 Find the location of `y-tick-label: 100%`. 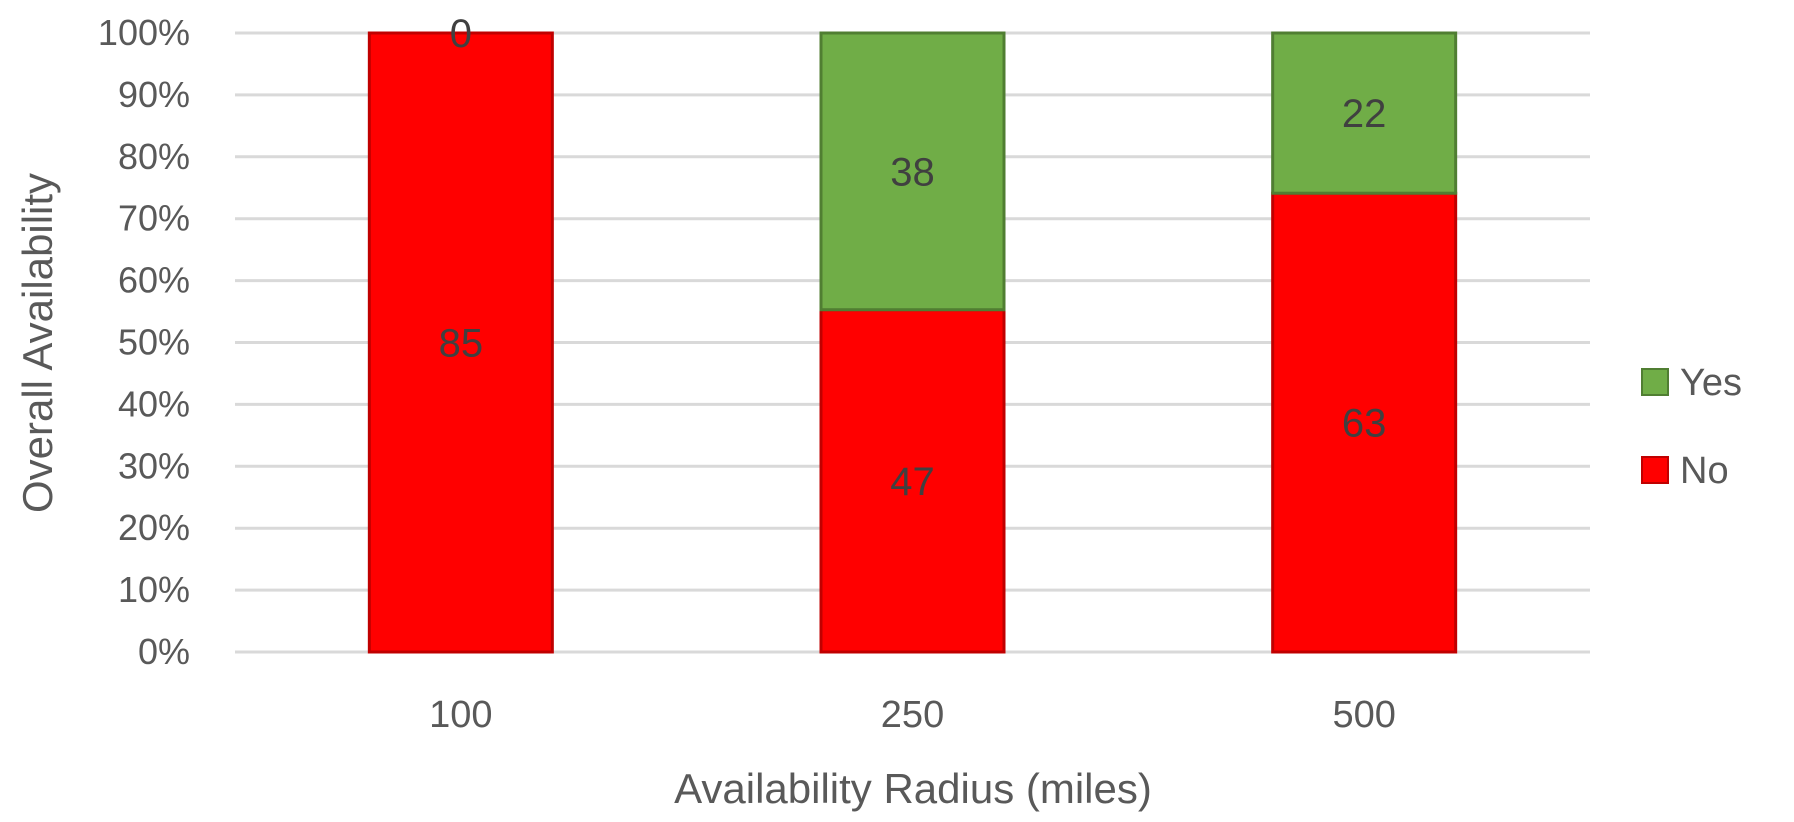

y-tick-label: 100% is located at coordinates (144, 32).